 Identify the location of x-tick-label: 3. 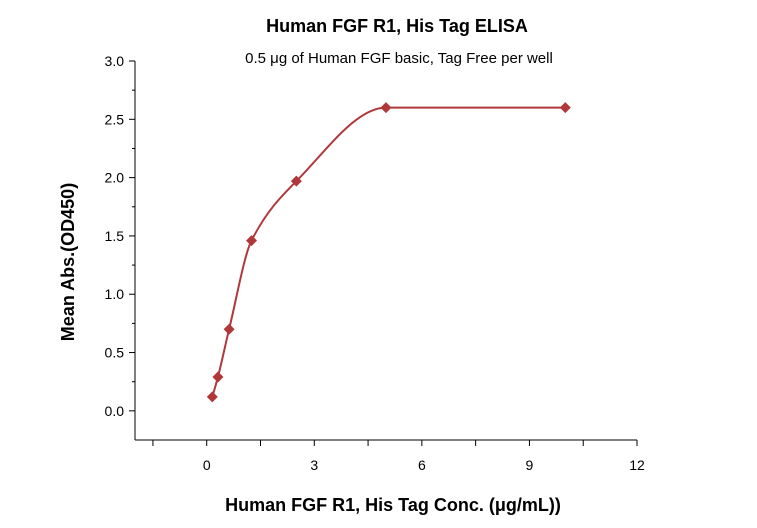
(314, 465).